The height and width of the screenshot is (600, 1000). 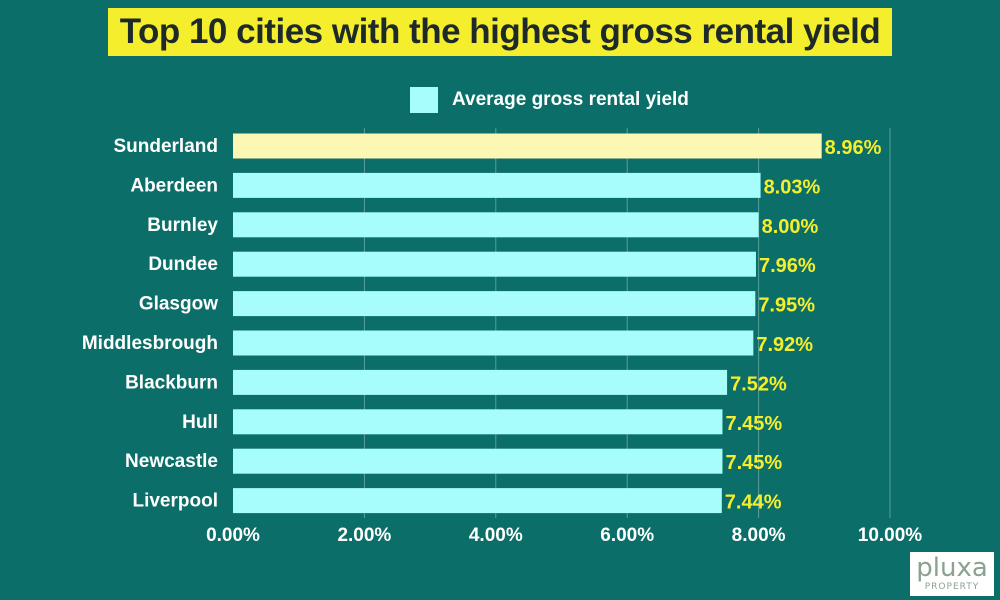 What do you see at coordinates (952, 587) in the screenshot?
I see `logo-subtitle: PROPERTY` at bounding box center [952, 587].